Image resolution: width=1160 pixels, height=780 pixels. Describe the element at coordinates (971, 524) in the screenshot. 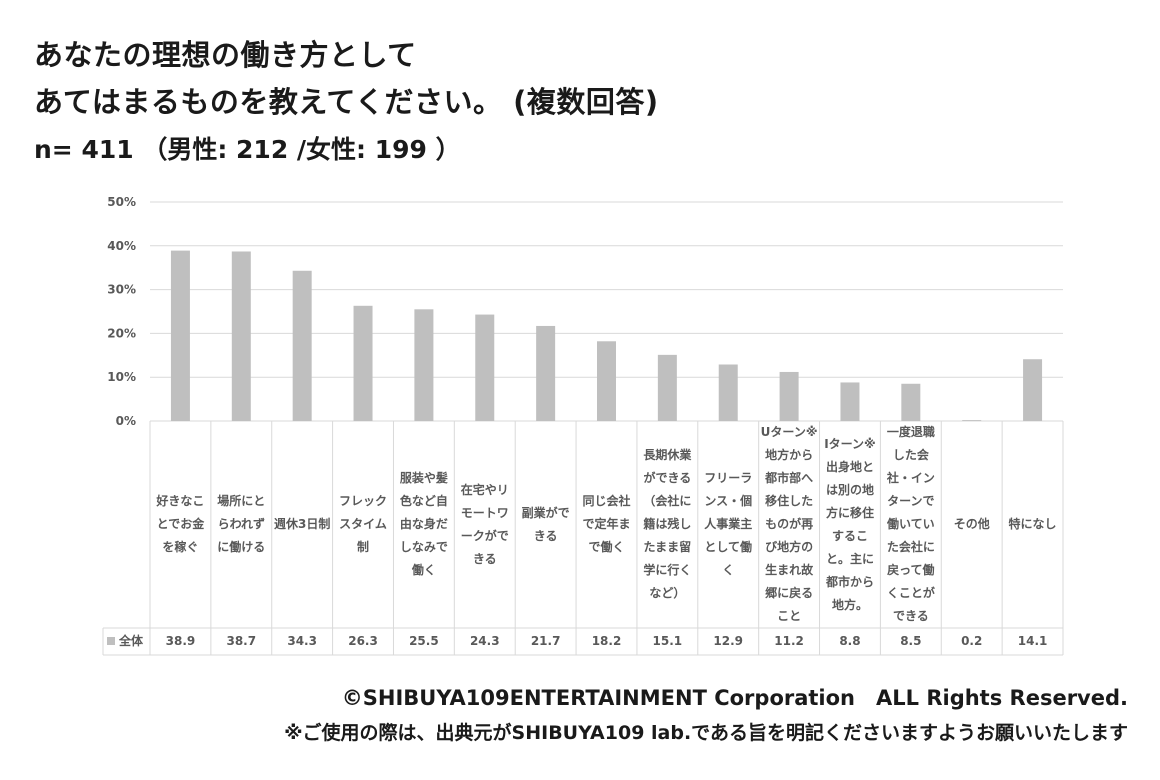

I see `category-label: その他` at that location.